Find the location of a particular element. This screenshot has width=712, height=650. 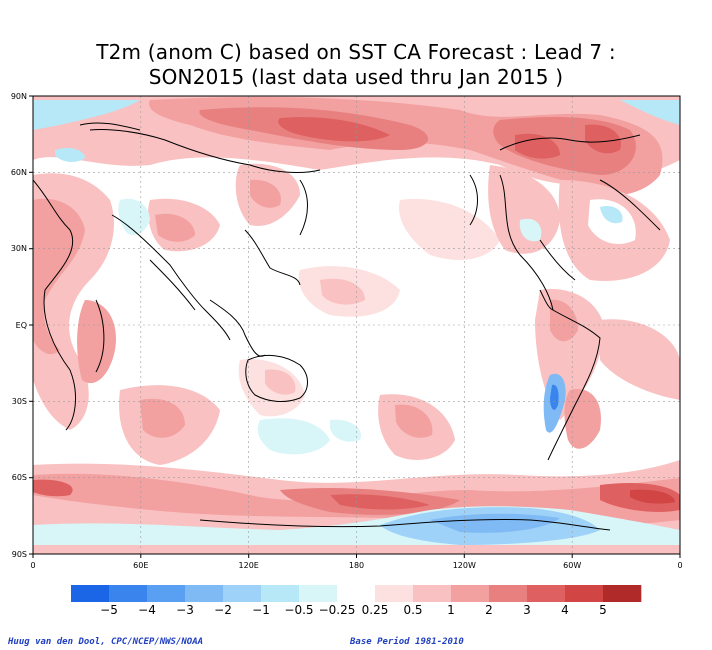

lat-label-90n: 90N is located at coordinates (19, 96).